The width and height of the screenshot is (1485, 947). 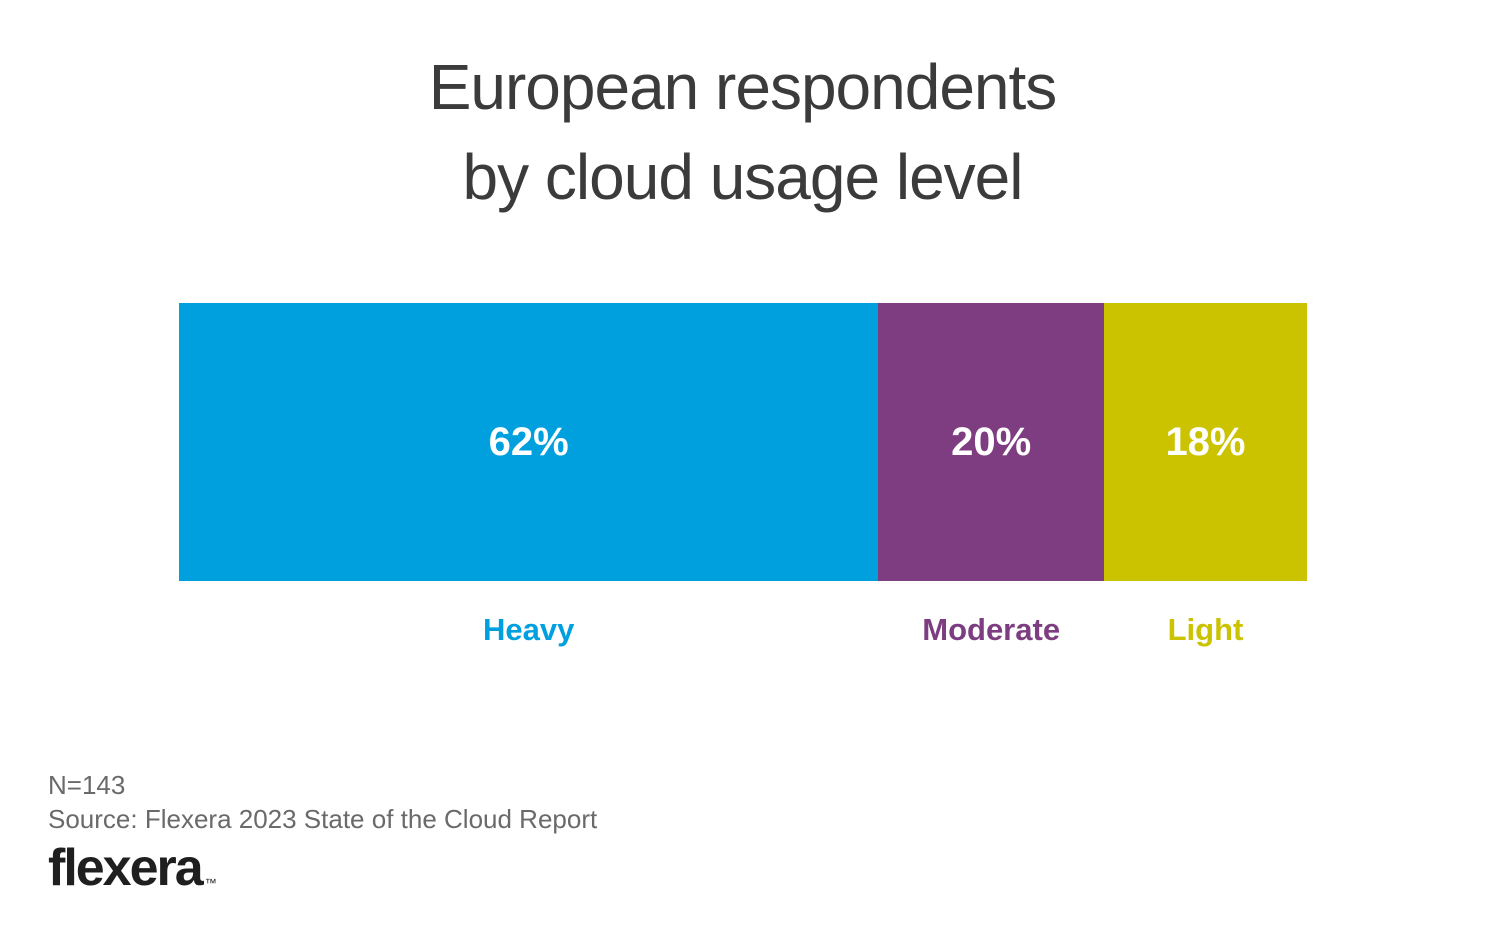 What do you see at coordinates (126, 868) in the screenshot?
I see `flexera-logo-text: flexera` at bounding box center [126, 868].